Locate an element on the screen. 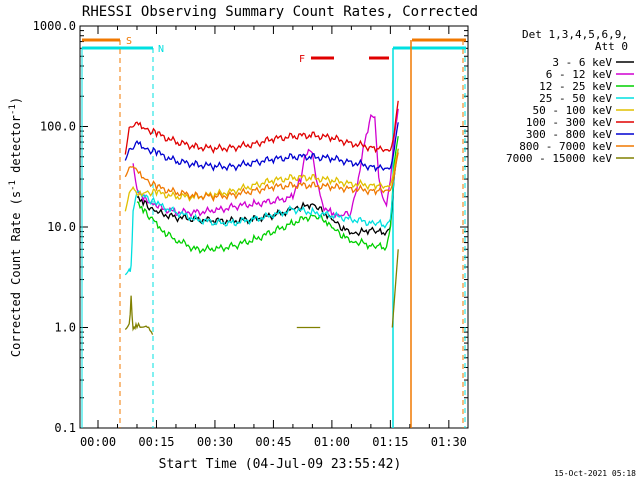 The image size is (640, 480). y-tick-label: 100.0 is located at coordinates (58, 127).